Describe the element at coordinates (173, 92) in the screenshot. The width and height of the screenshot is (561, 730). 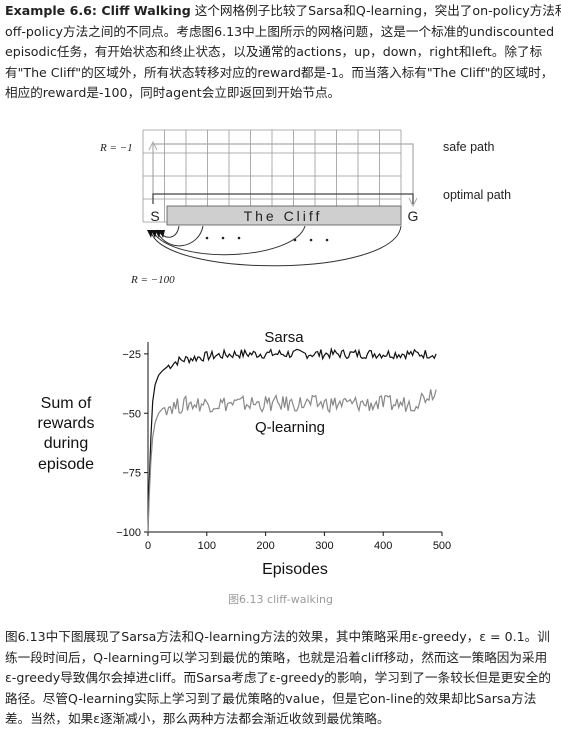
I see `intro-line-5: 相应的reward是-100，同时agent会立即返回到开始节点。` at that location.